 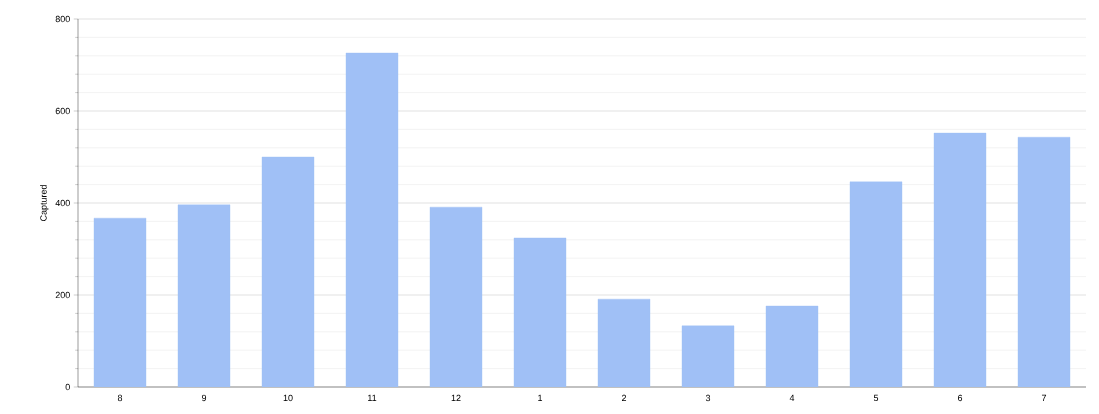 What do you see at coordinates (62, 295) in the screenshot?
I see `y-tick-label: 200` at bounding box center [62, 295].